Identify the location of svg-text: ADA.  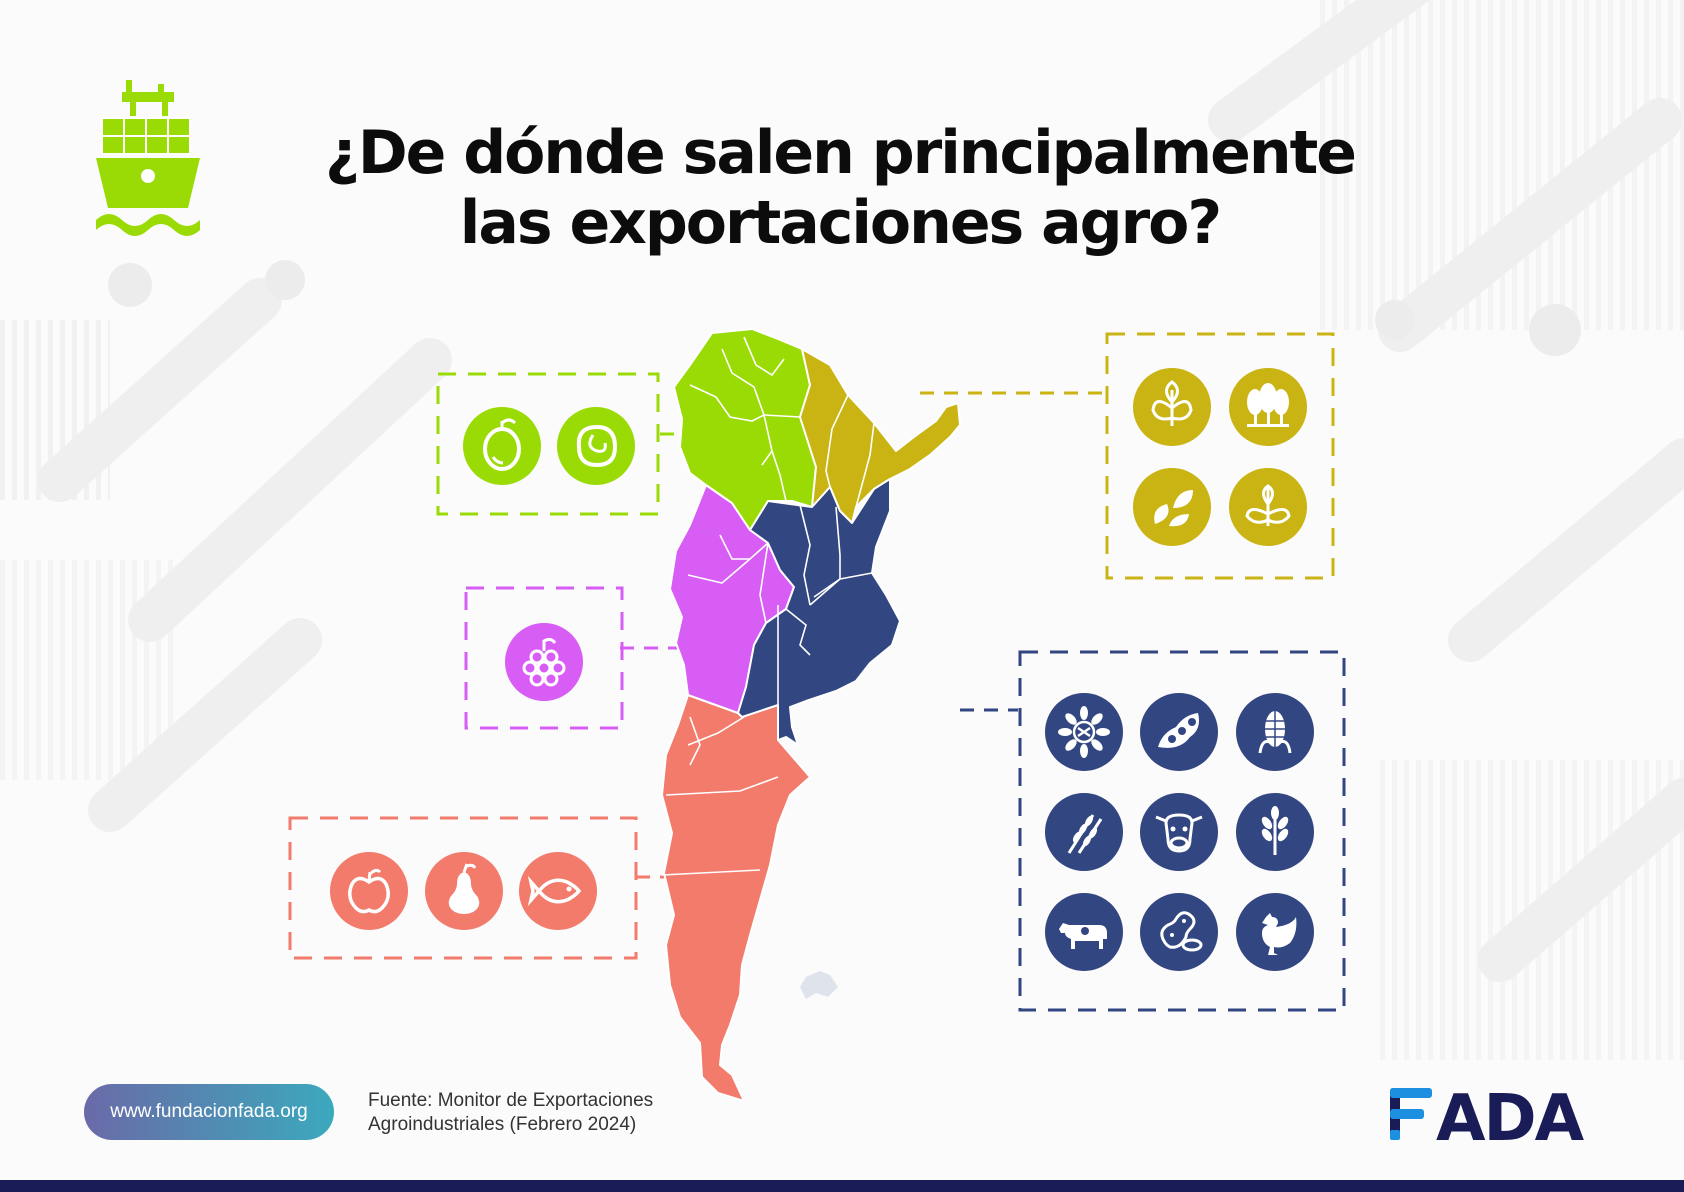
(1510, 1113).